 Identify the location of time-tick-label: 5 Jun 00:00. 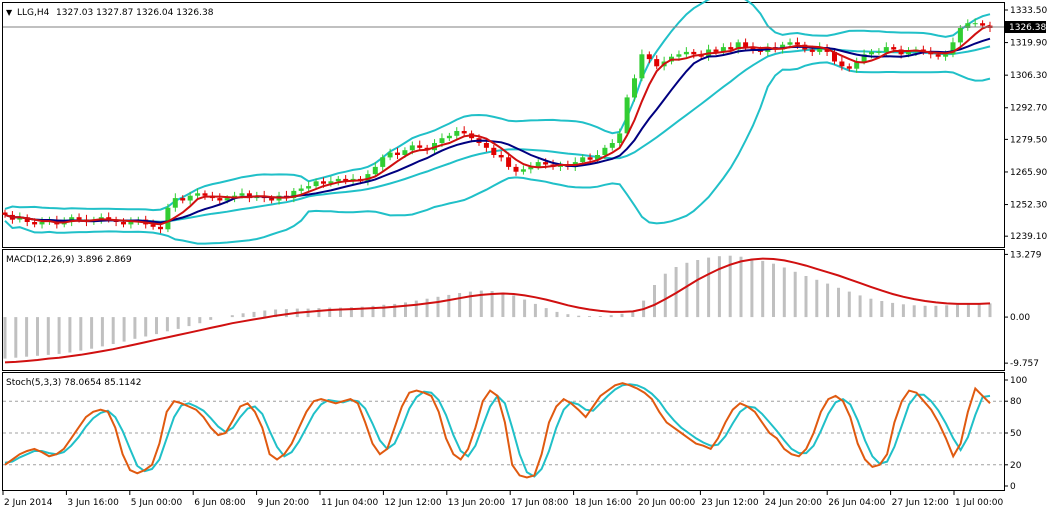
(157, 503).